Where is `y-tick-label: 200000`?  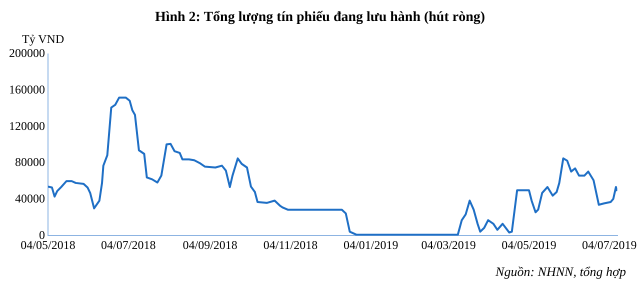
y-tick-label: 200000 is located at coordinates (27, 53).